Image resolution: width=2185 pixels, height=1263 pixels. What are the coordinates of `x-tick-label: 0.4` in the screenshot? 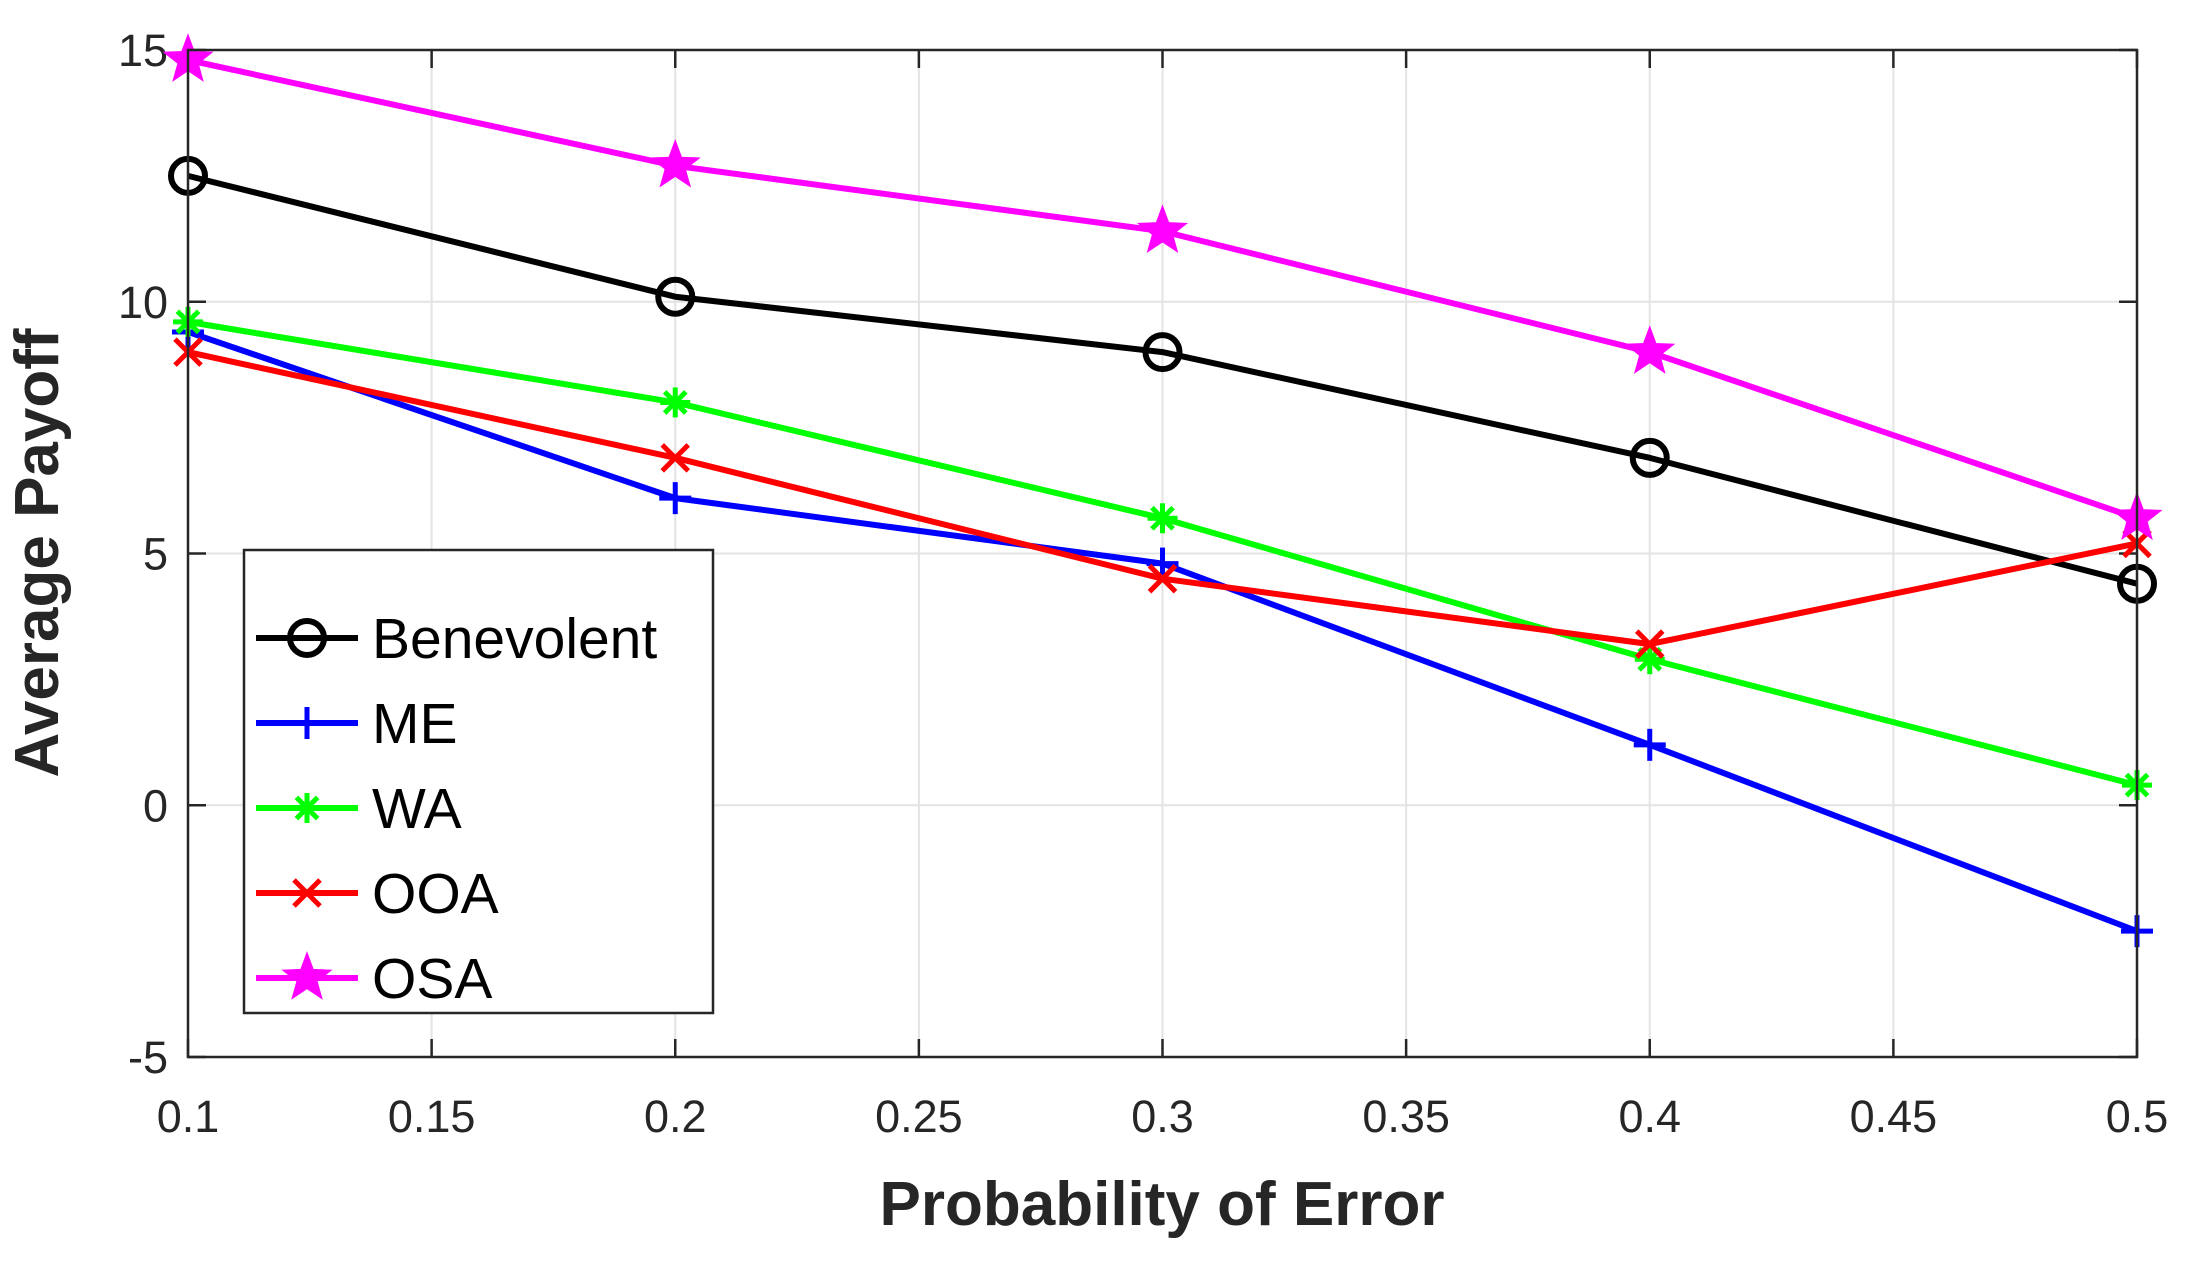 It's located at (1649, 1116).